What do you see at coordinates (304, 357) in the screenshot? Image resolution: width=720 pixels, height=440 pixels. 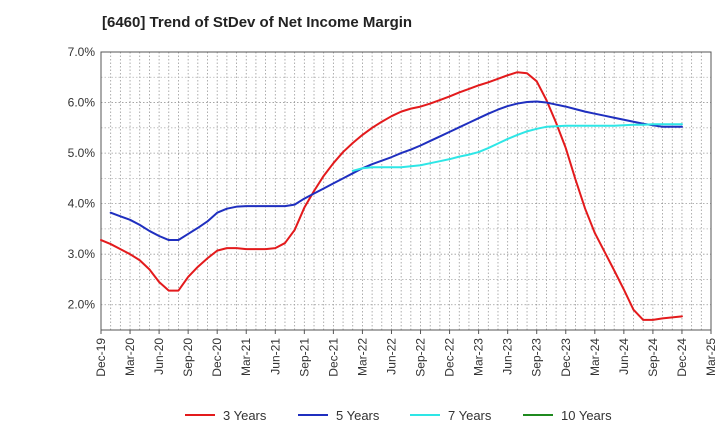 I see `x-tick-label: Sep-21` at bounding box center [304, 357].